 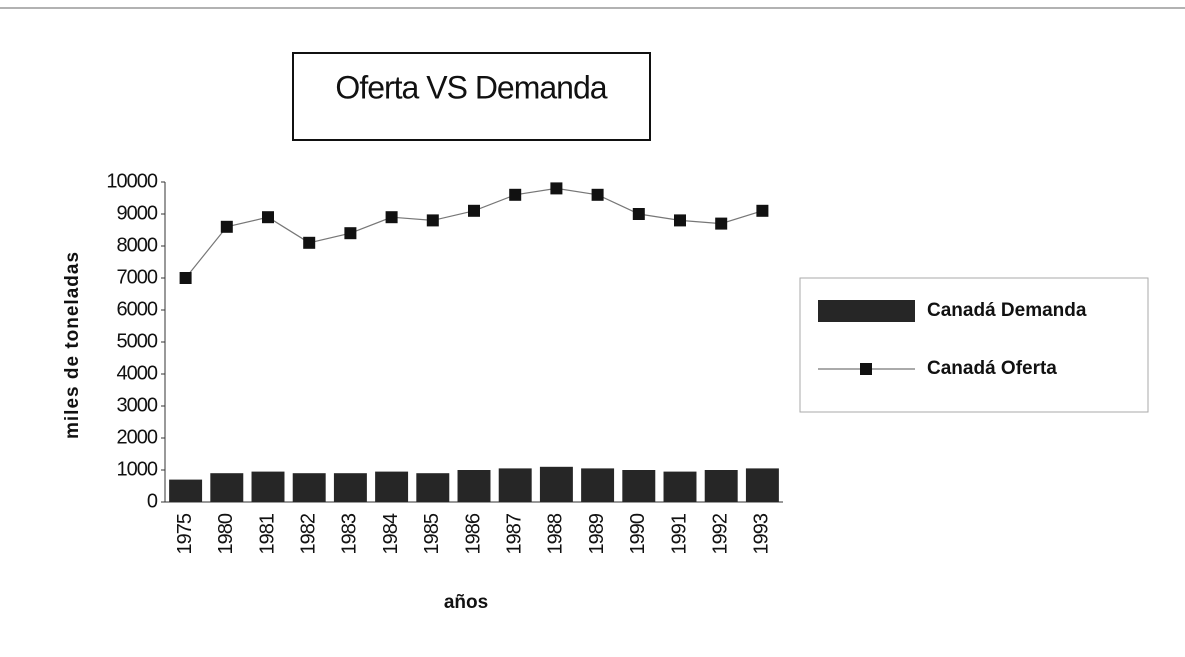 What do you see at coordinates (514, 533) in the screenshot?
I see `x-tick-label: 1987` at bounding box center [514, 533].